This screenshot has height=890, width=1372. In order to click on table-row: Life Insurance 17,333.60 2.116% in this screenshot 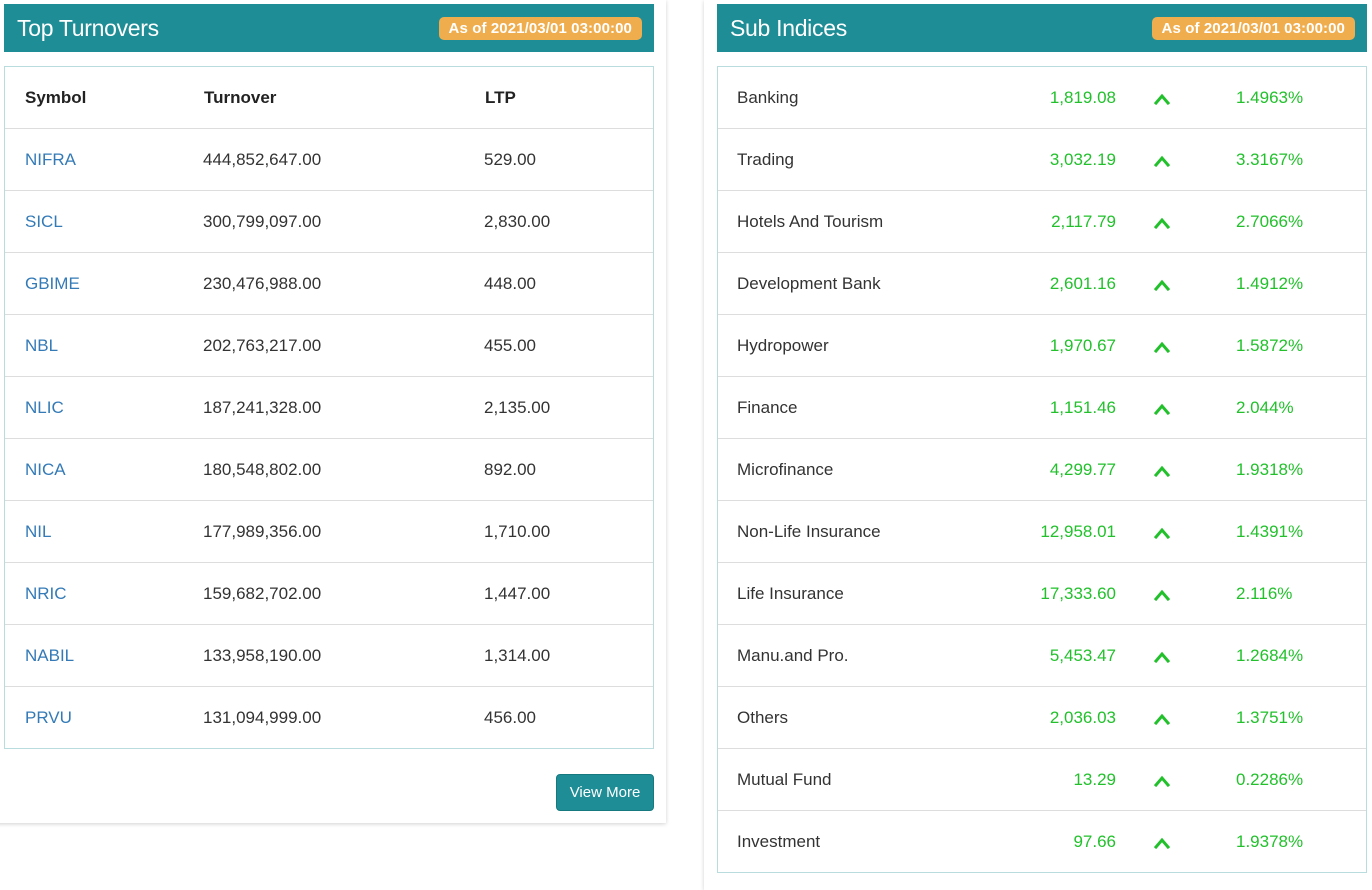, I will do `click(1042, 594)`.